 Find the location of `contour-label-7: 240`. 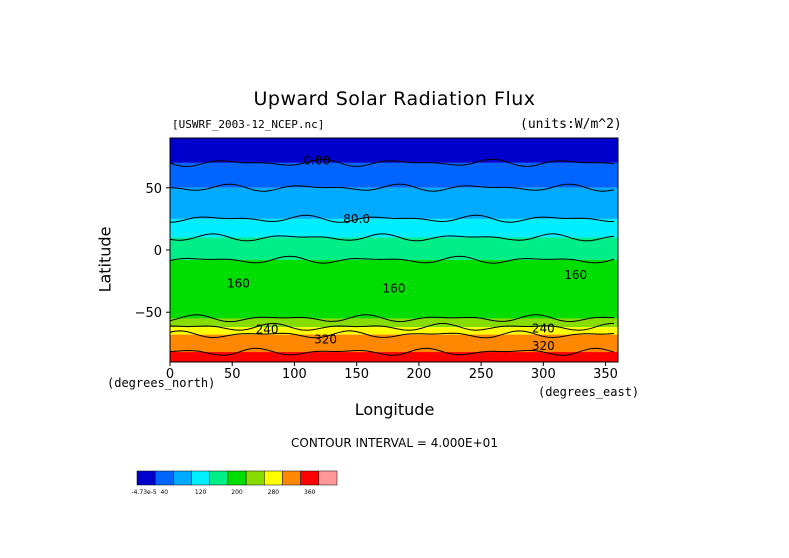

contour-label-7: 240 is located at coordinates (543, 328).